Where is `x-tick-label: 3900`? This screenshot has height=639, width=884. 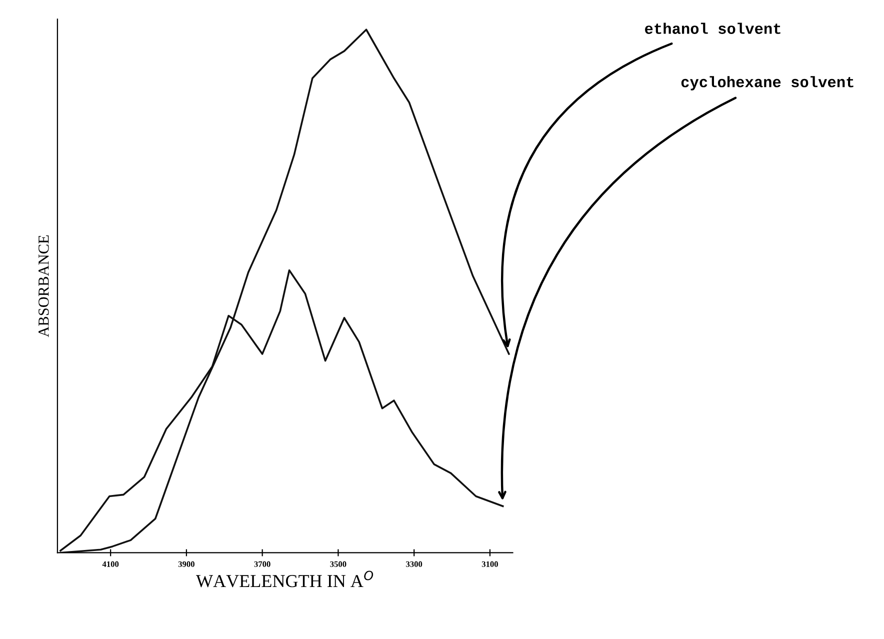 x-tick-label: 3900 is located at coordinates (186, 564).